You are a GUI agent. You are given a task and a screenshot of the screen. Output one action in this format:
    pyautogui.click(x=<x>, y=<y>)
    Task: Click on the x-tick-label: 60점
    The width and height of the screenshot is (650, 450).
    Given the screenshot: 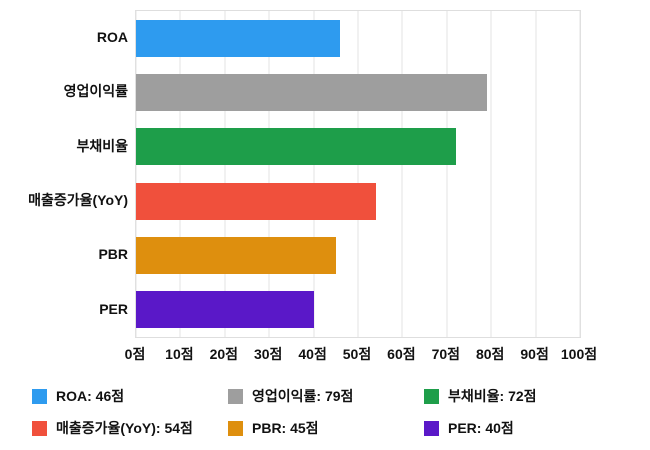 What is the action you would take?
    pyautogui.click(x=401, y=354)
    